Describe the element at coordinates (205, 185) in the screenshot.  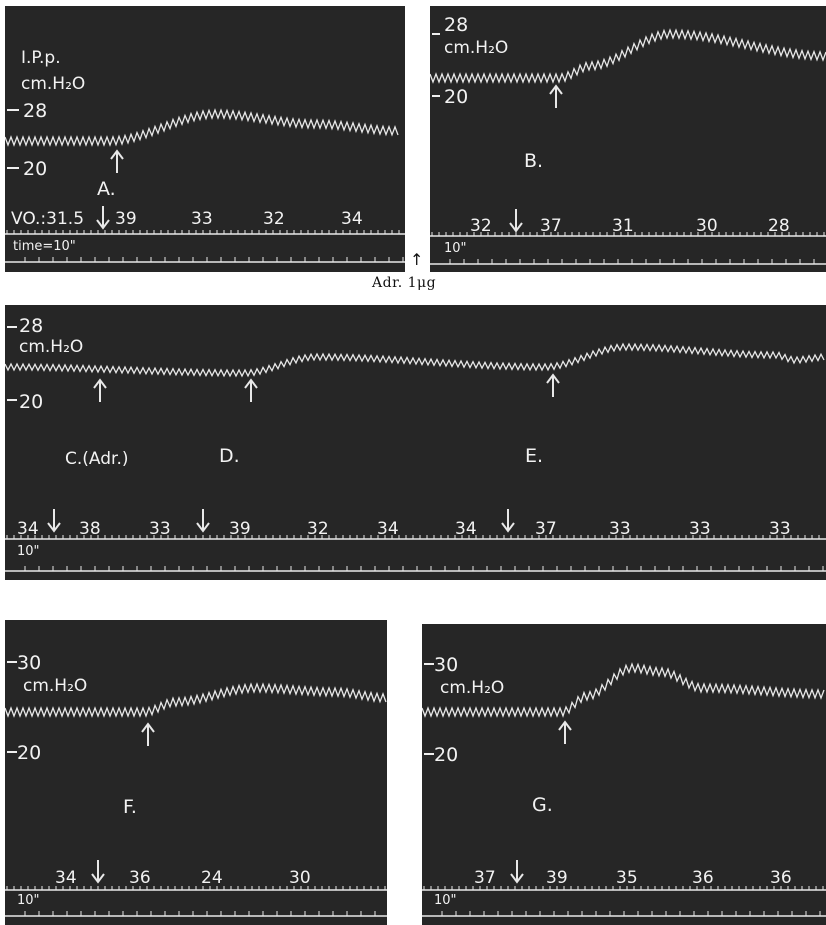
I see `panel-a-graphics` at that location.